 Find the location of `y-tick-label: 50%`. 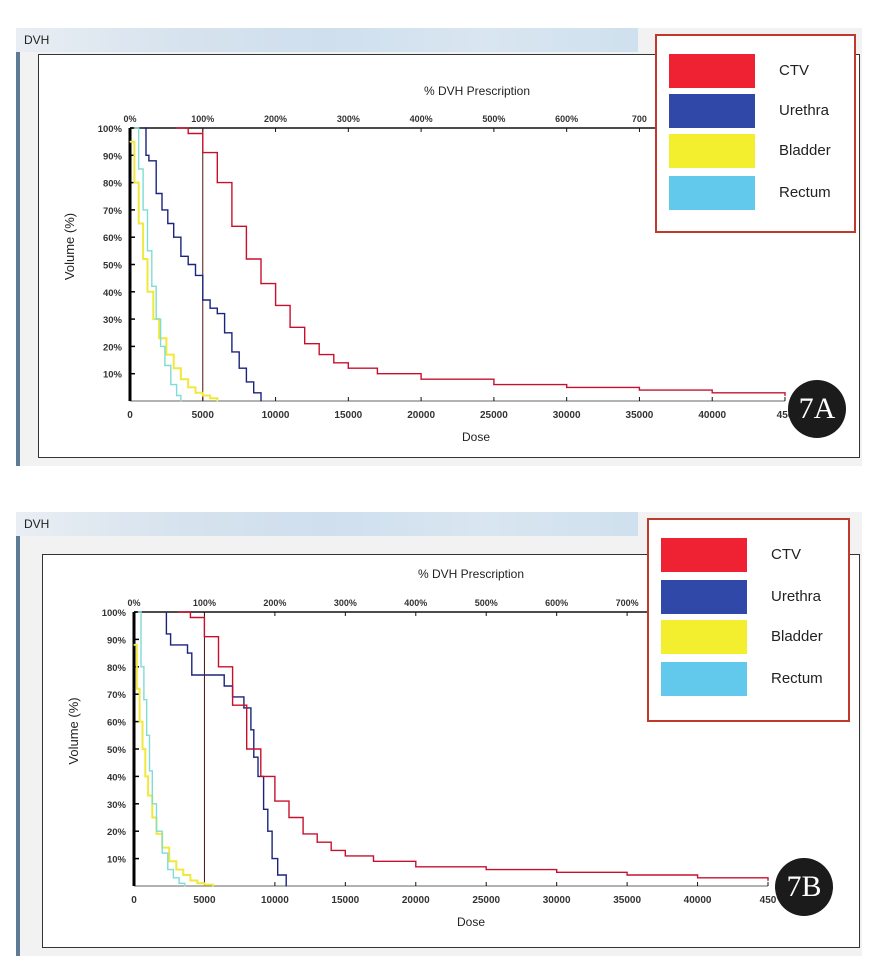

y-tick-label: 50% is located at coordinates (117, 750).